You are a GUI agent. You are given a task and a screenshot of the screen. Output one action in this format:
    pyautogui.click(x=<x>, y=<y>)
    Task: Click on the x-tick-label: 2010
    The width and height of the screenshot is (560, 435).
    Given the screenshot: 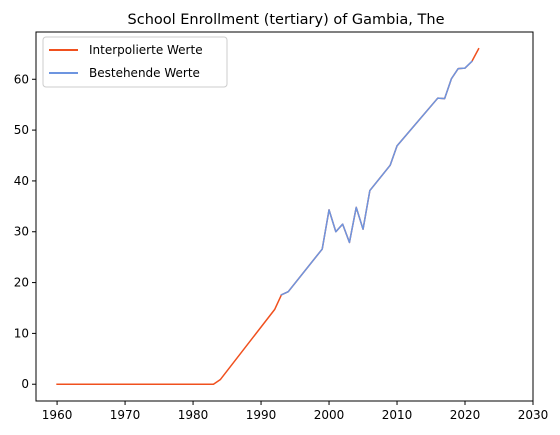 What is the action you would take?
    pyautogui.click(x=397, y=415)
    